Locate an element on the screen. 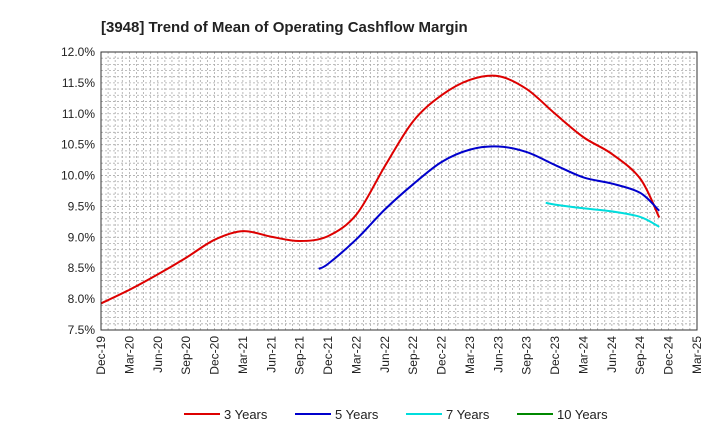 The image size is (720, 440). x-tick-label: Dec-22 is located at coordinates (442, 355).